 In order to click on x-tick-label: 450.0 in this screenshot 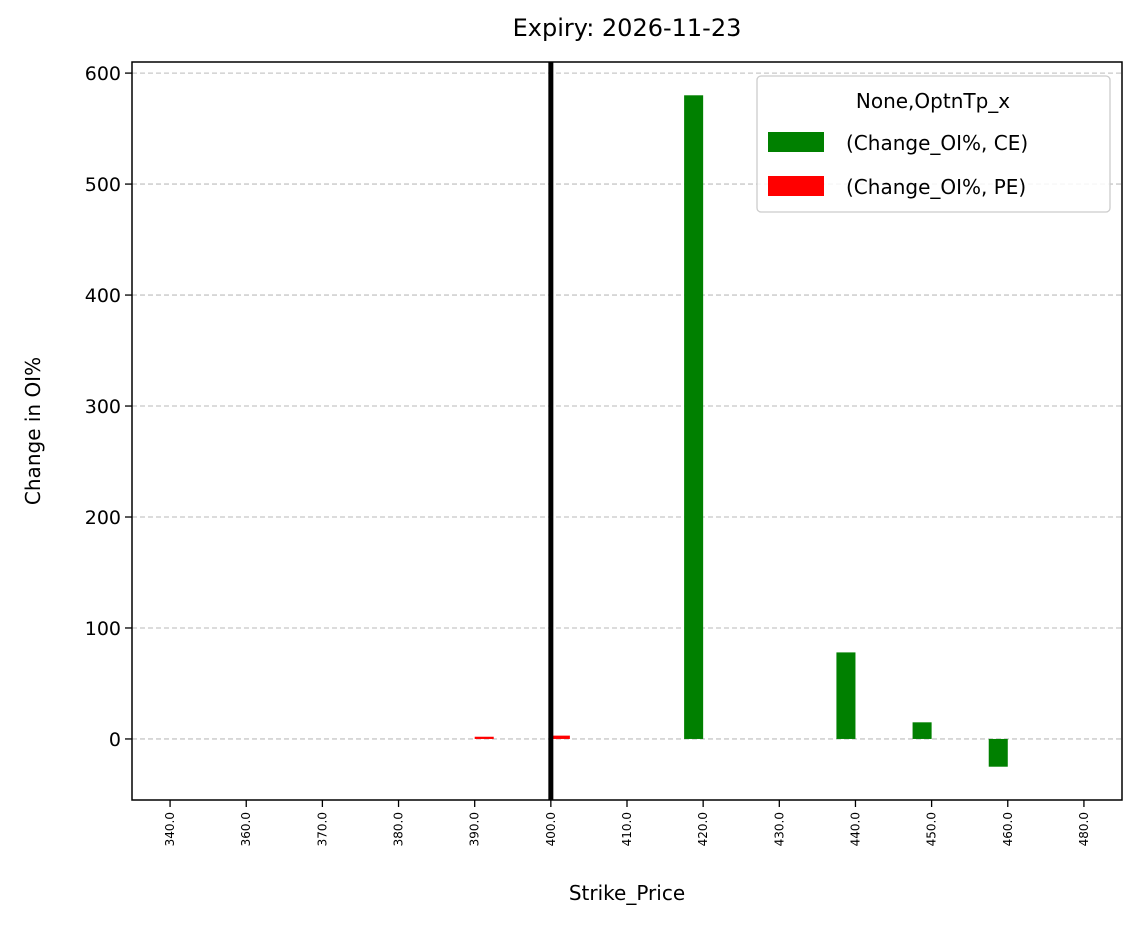, I will do `click(932, 829)`.